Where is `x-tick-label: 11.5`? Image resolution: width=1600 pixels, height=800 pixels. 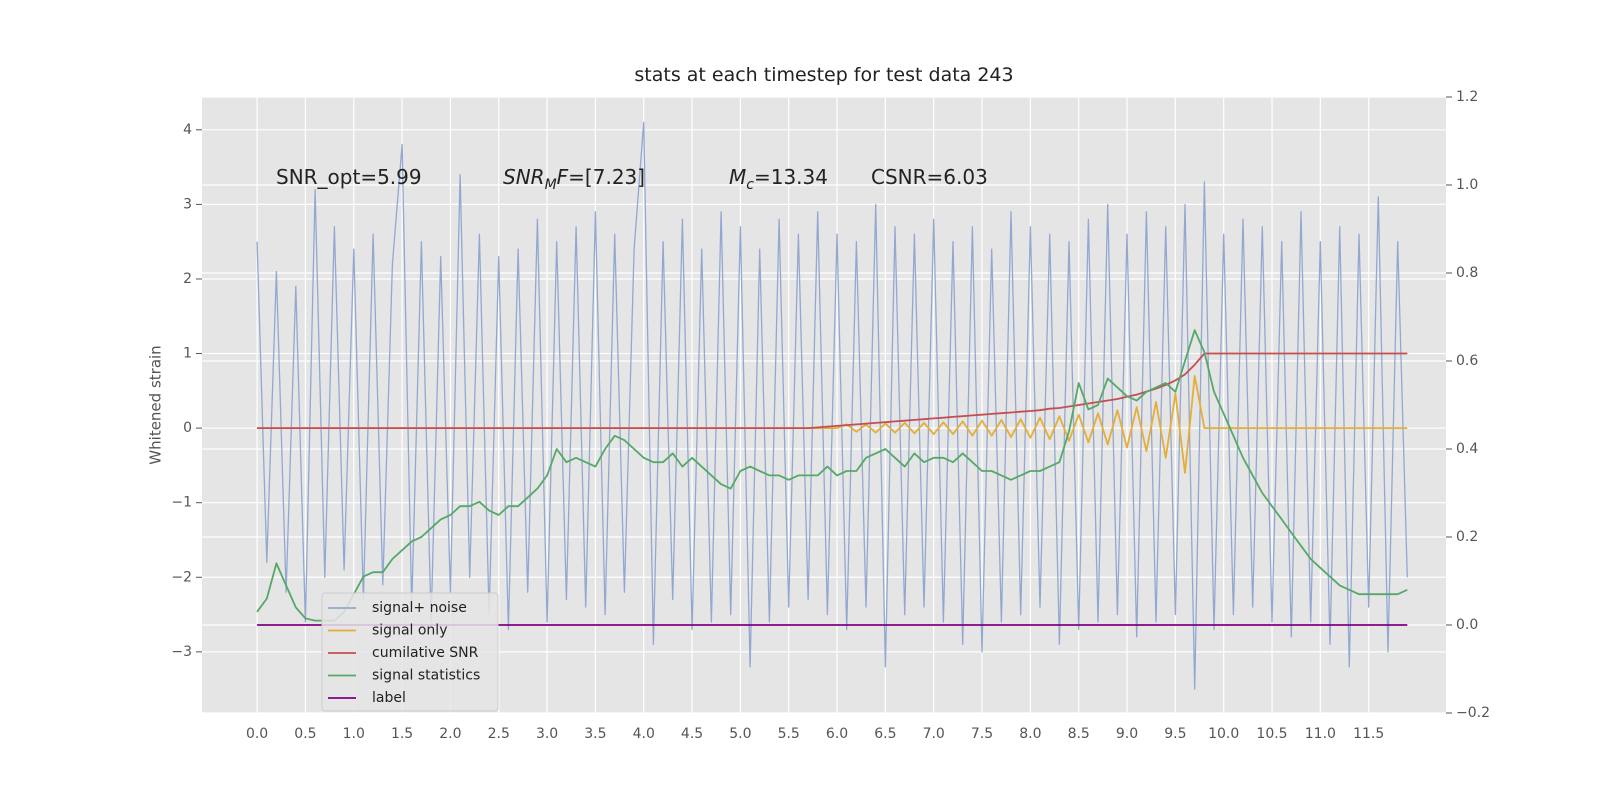 x-tick-label: 11.5 is located at coordinates (1368, 734).